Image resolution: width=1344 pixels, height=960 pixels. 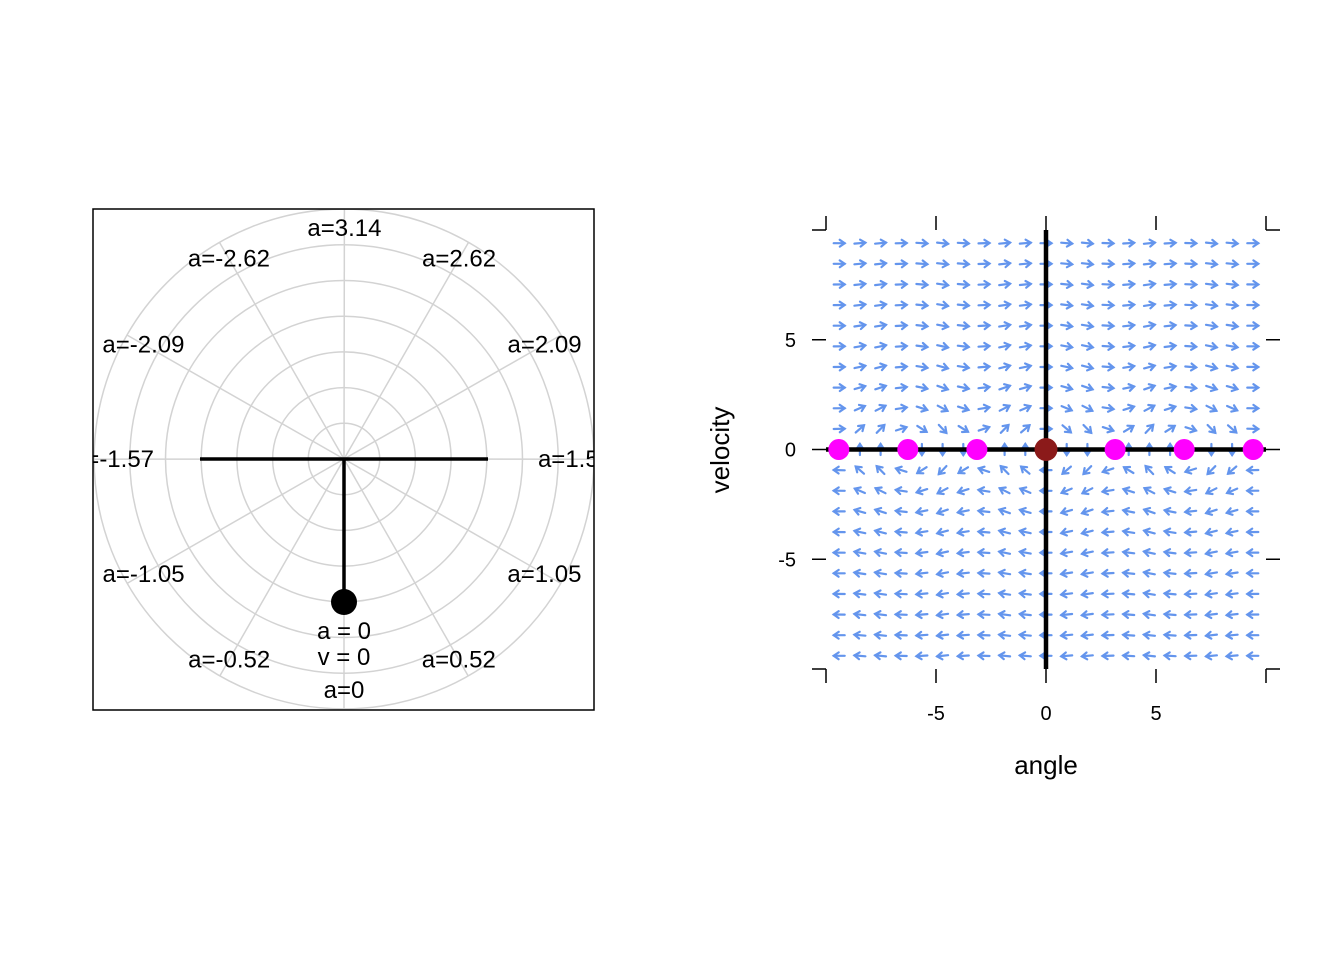 I want to click on unstable-fixed-point, so click(x=1184, y=449).